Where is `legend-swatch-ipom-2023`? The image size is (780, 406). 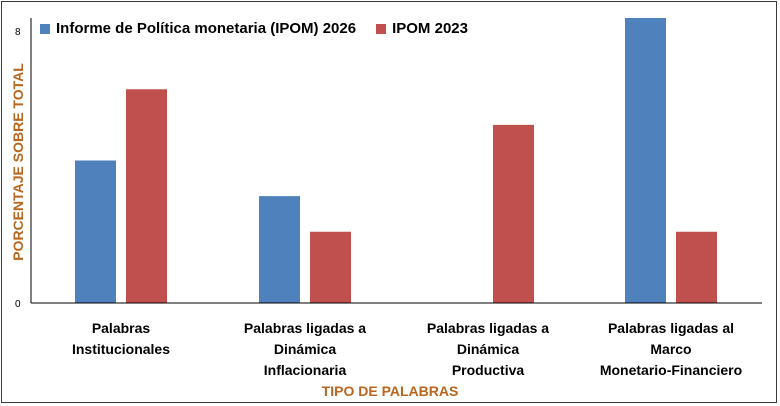
legend-swatch-ipom-2023 is located at coordinates (381, 28).